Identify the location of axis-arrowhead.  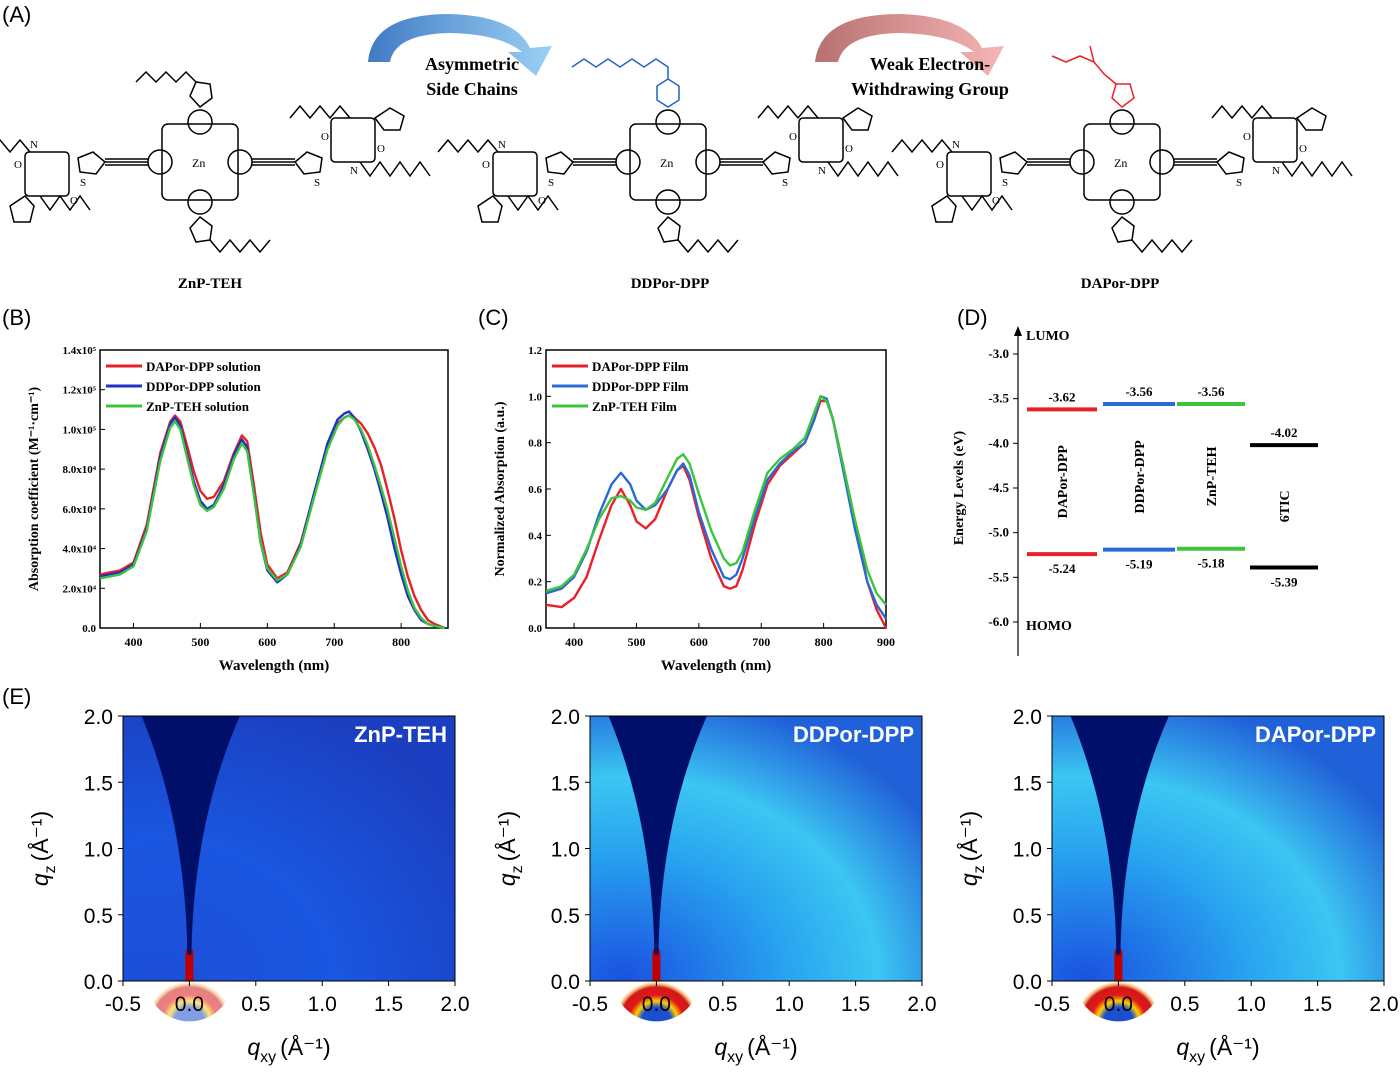
(1018, 331).